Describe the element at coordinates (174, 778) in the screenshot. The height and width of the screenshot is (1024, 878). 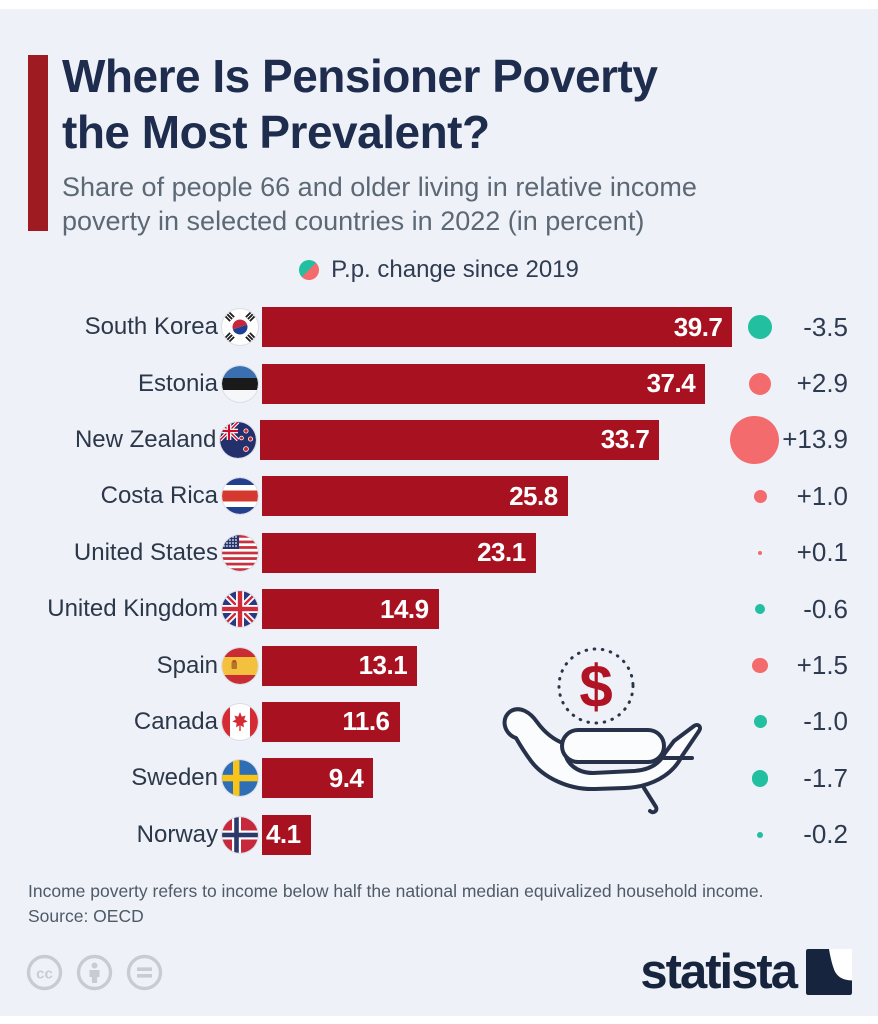
I see `country-label: Sweden` at that location.